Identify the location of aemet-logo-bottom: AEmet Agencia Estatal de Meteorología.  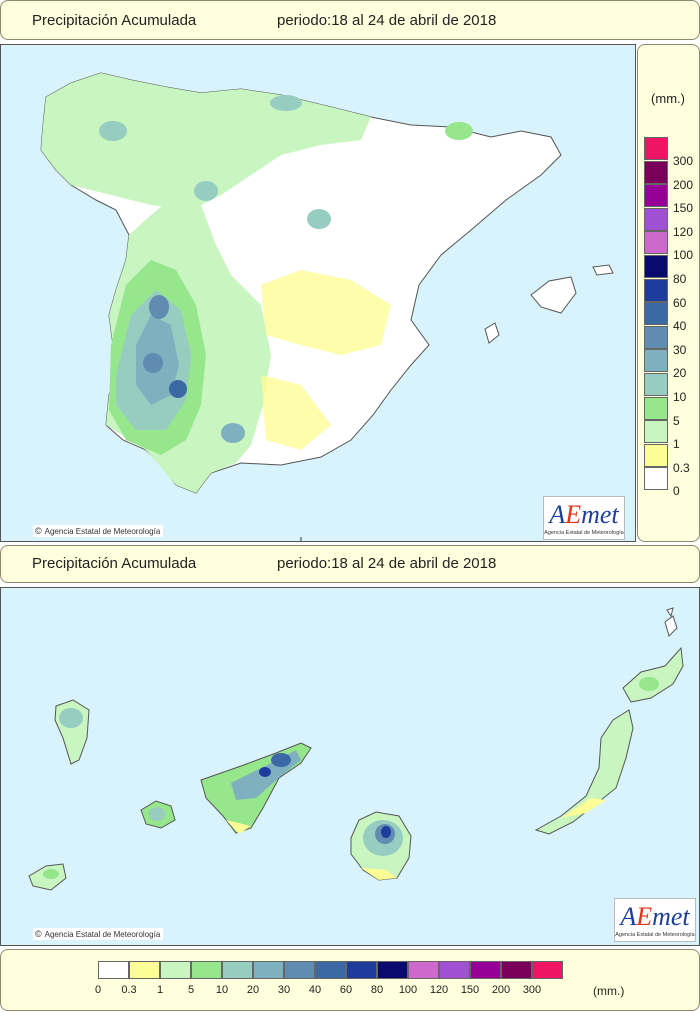
(655, 920).